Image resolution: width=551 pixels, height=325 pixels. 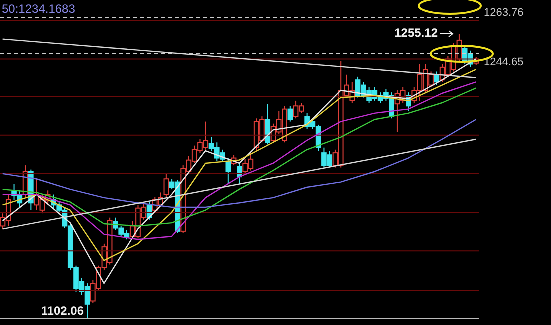 What do you see at coordinates (416, 33) in the screenshot?
I see `annotation: 1255.12` at bounding box center [416, 33].